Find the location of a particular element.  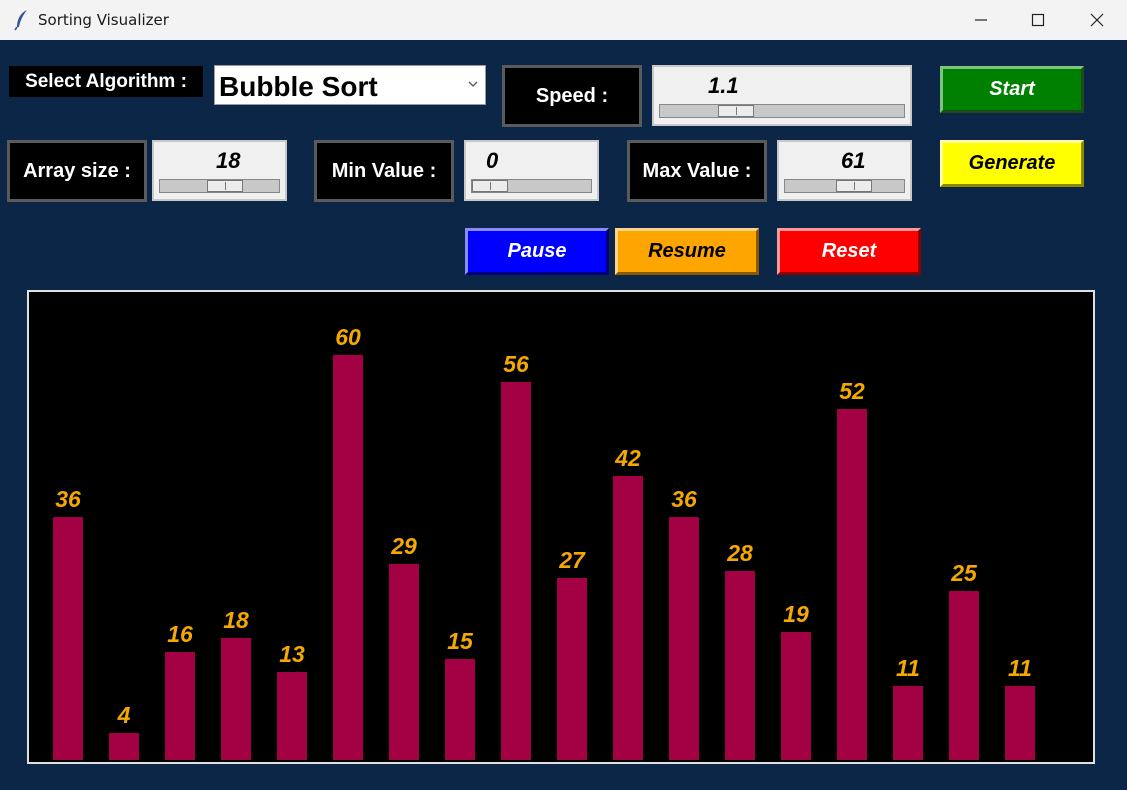

start-button: Start is located at coordinates (1012, 89).